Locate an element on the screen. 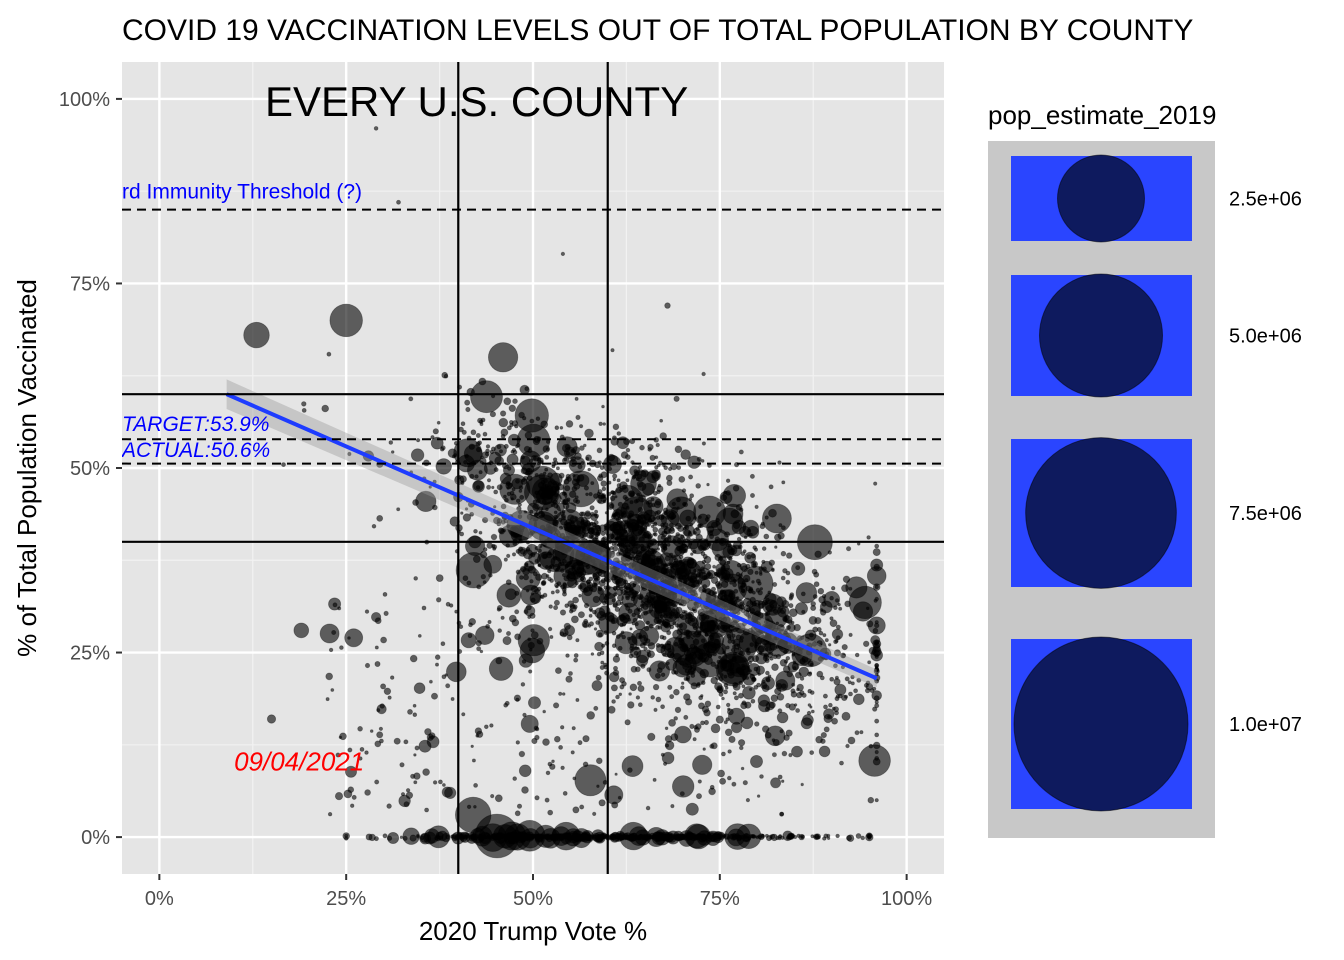  legend-label: 1.0e+07 is located at coordinates (1265, 725).